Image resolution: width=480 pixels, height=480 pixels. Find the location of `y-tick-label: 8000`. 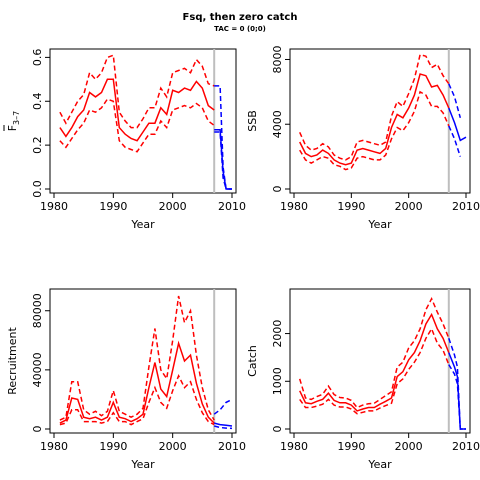

y-tick-label: 8000 is located at coordinates (277, 59).